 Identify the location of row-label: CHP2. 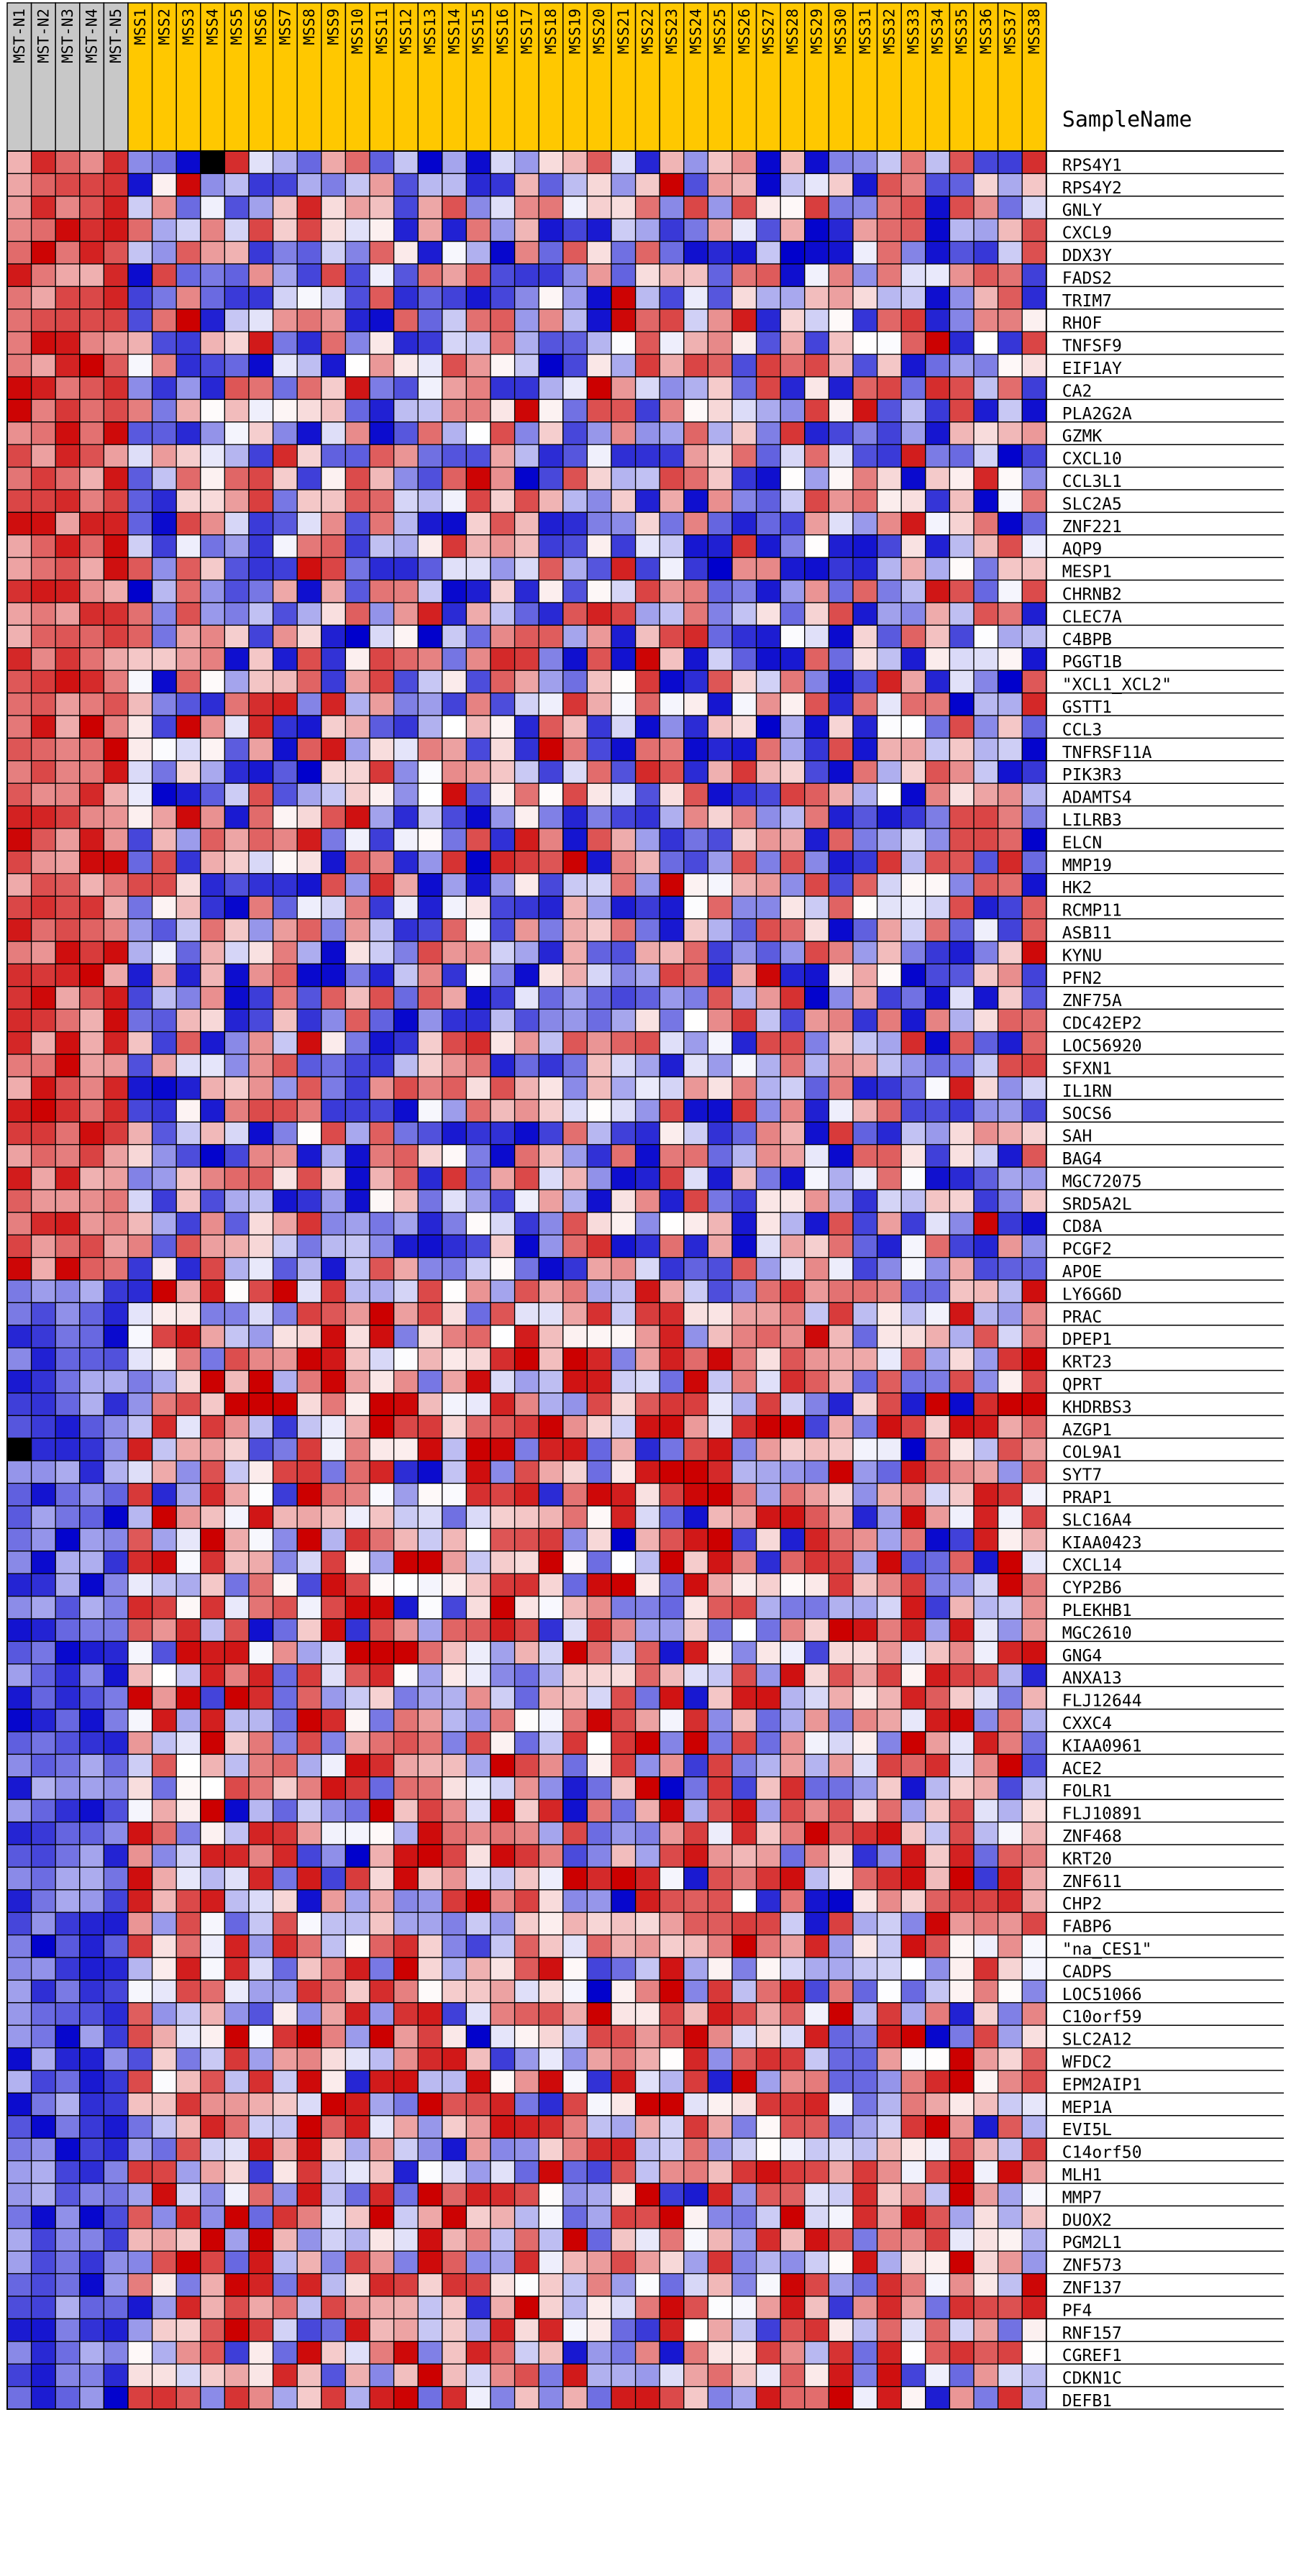
(1082, 1905).